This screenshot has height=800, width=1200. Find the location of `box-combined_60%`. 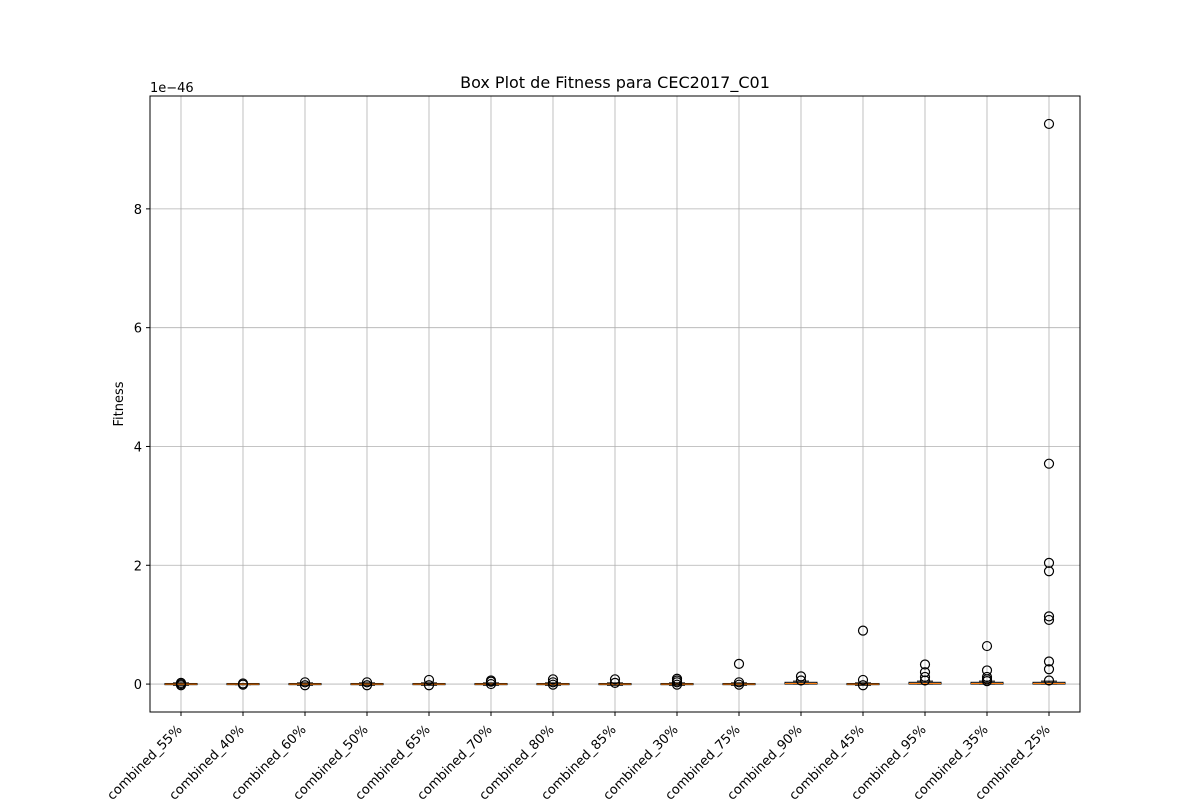

box-combined_60% is located at coordinates (305, 684).